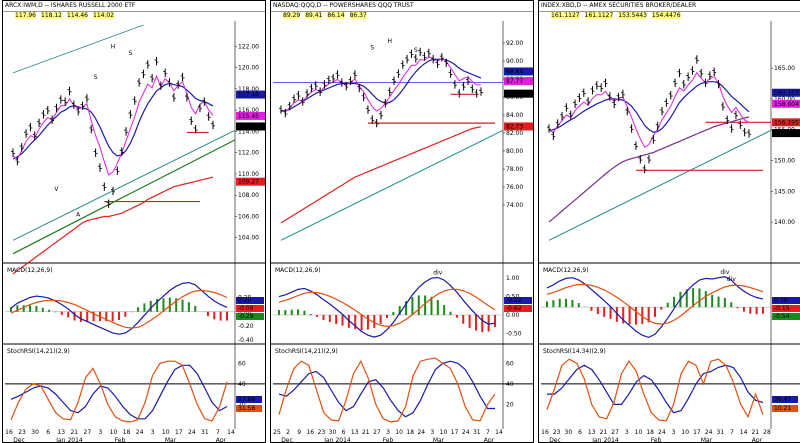 This screenshot has height=443, width=800. What do you see at coordinates (77, 15) in the screenshot?
I see `ohlc-value: 114.46` at bounding box center [77, 15].